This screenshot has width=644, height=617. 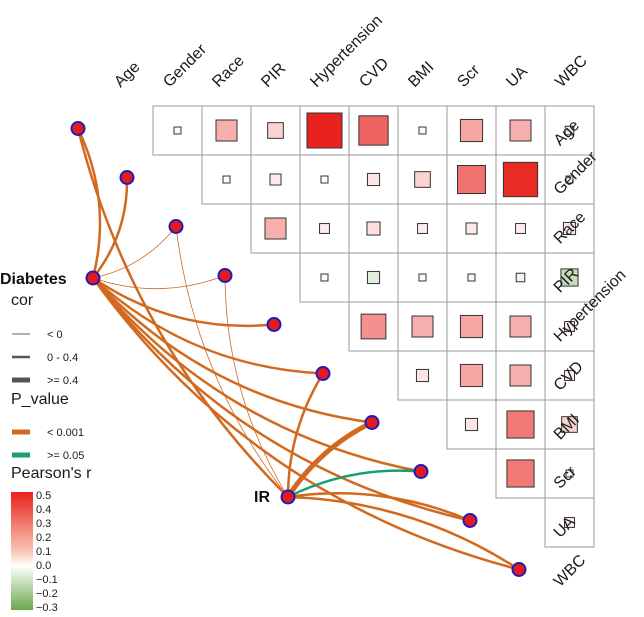 I want to click on top-label: WBC, so click(x=571, y=71).